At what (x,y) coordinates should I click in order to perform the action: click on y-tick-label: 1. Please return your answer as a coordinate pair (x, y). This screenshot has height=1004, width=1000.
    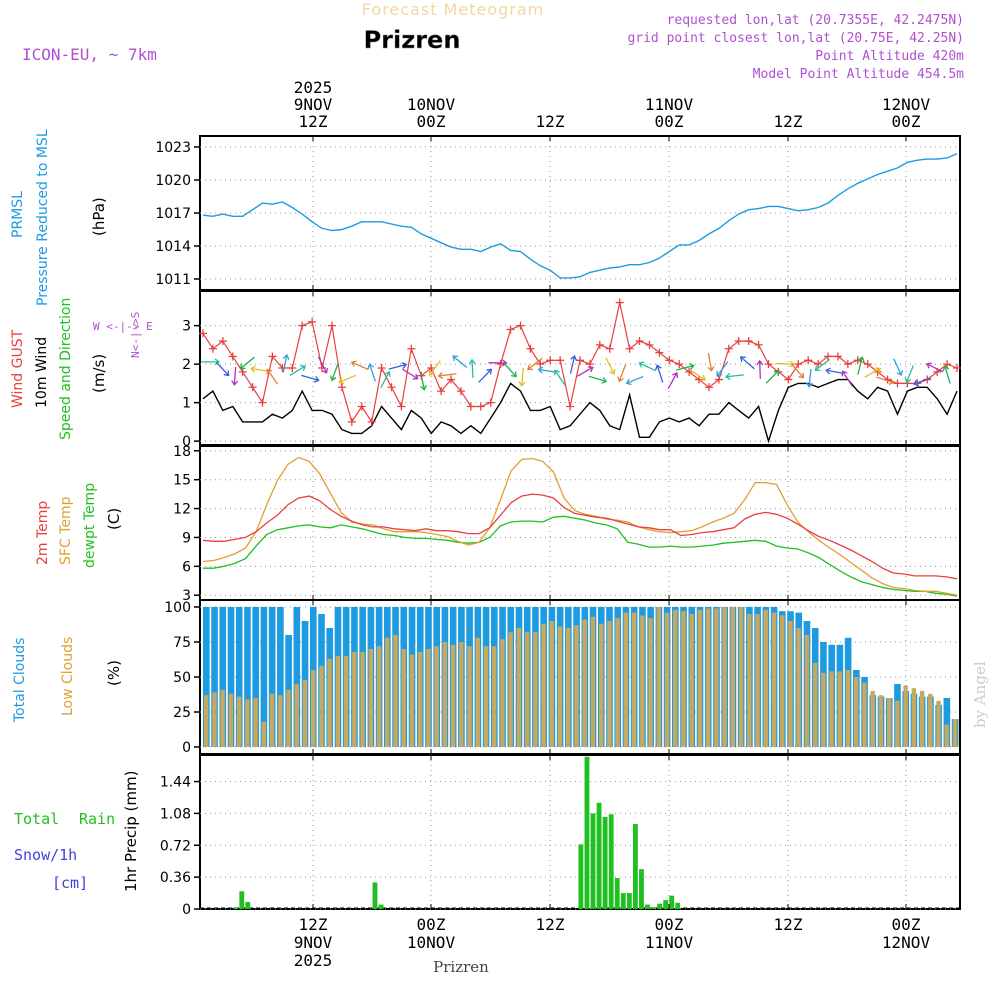
    Looking at the image, I should click on (186, 404).